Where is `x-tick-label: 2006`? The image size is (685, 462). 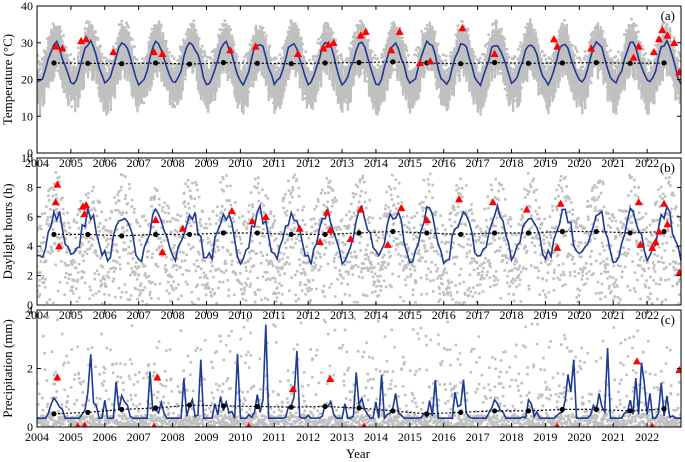
x-tick-label: 2006 is located at coordinates (105, 163).